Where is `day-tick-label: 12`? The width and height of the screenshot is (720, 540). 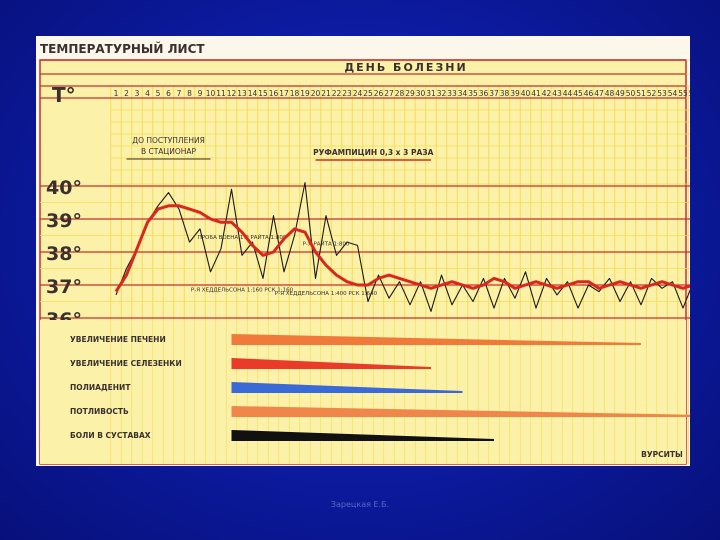 day-tick-label: 12 is located at coordinates (232, 93).